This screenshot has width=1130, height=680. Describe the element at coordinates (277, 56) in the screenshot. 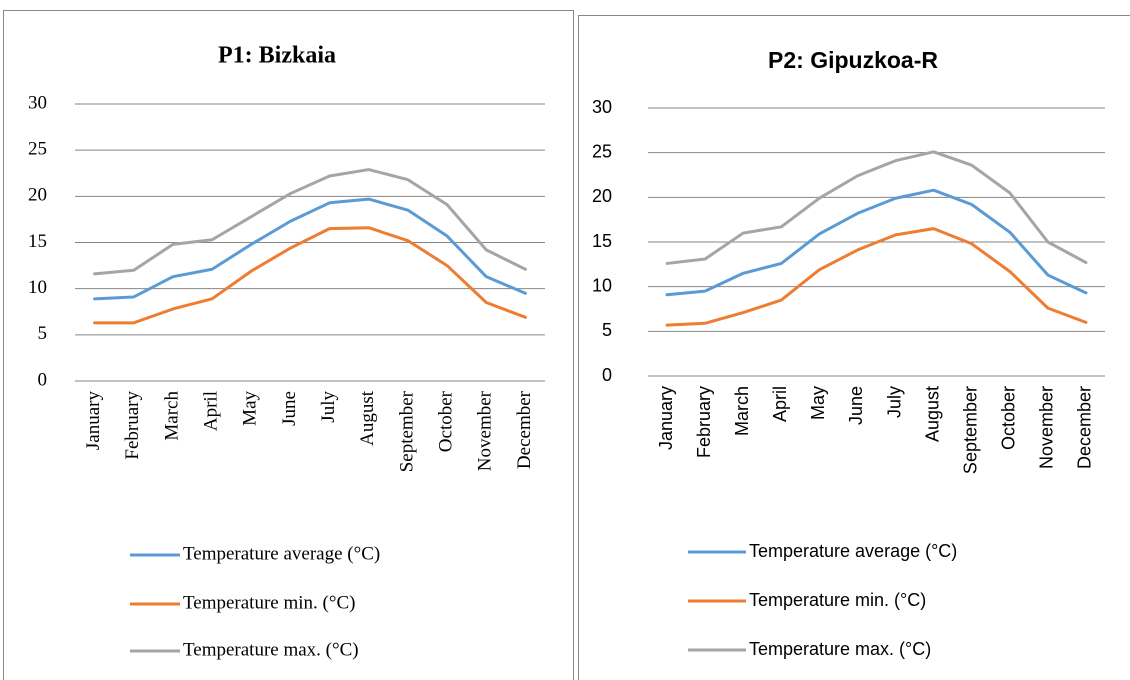

I see `chart-title: P1: Bizkaia` at that location.